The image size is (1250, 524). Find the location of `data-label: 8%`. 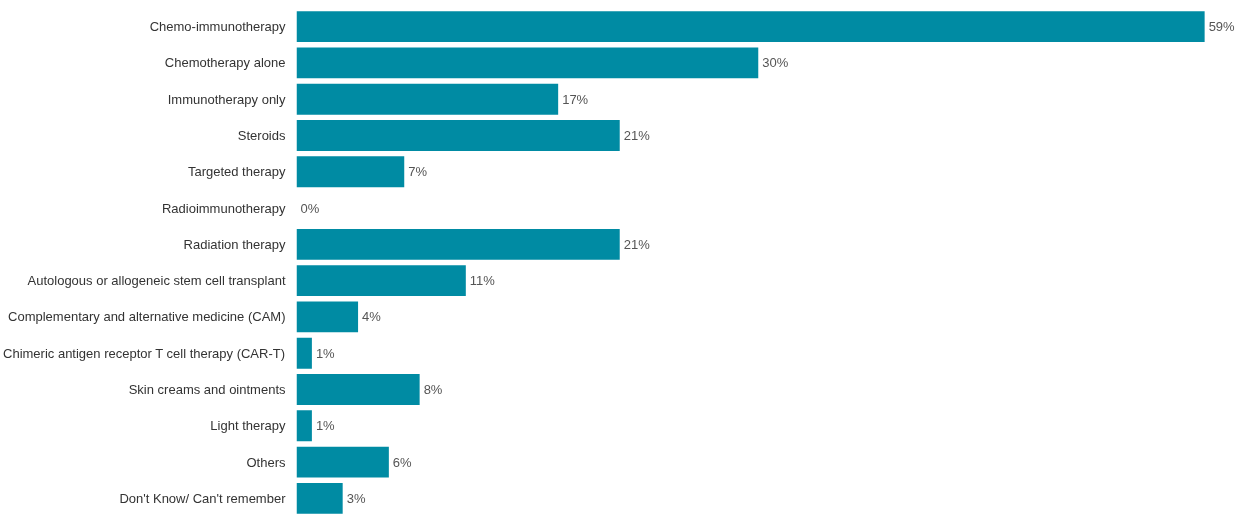

data-label: 8% is located at coordinates (433, 389).